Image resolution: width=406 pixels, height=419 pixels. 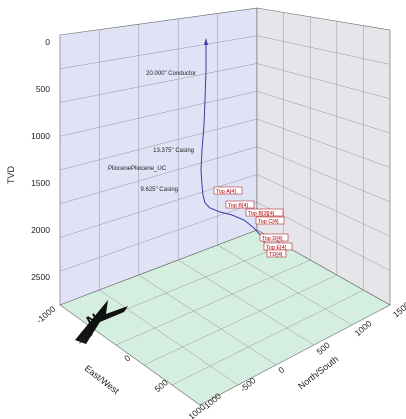 I want to click on well-head-arrow-icon, so click(x=206, y=41).